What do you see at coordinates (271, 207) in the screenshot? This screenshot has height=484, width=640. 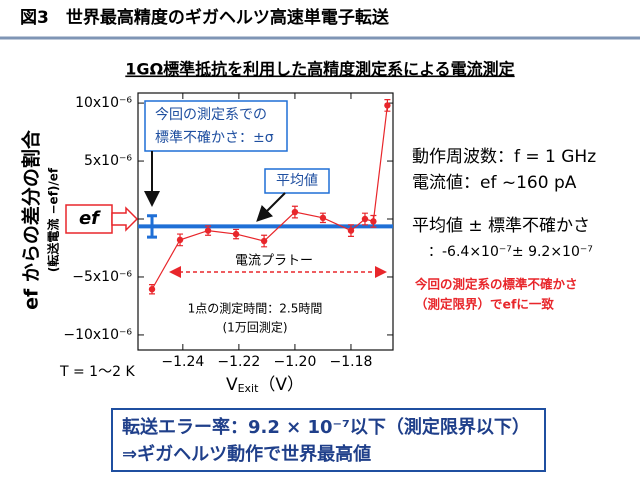 I see `arrow` at bounding box center [271, 207].